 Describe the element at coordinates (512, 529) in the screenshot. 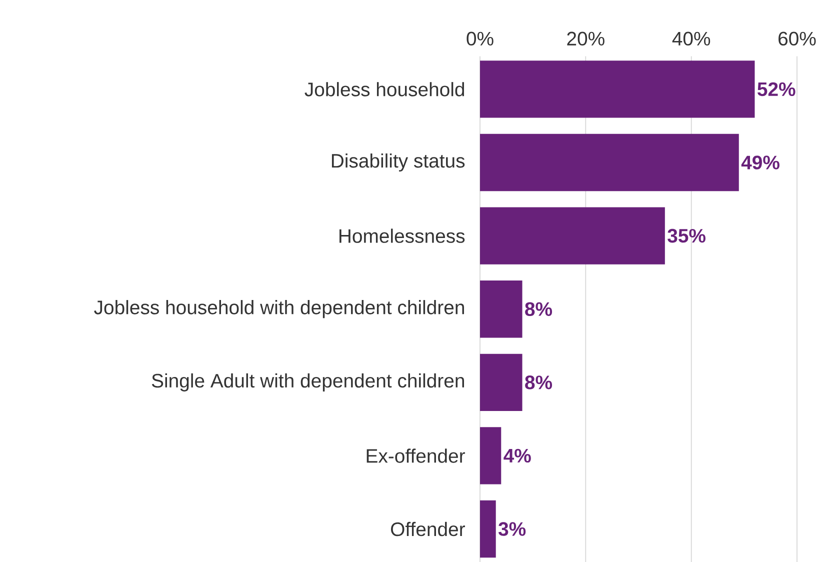

I see `data-label: 3%` at that location.